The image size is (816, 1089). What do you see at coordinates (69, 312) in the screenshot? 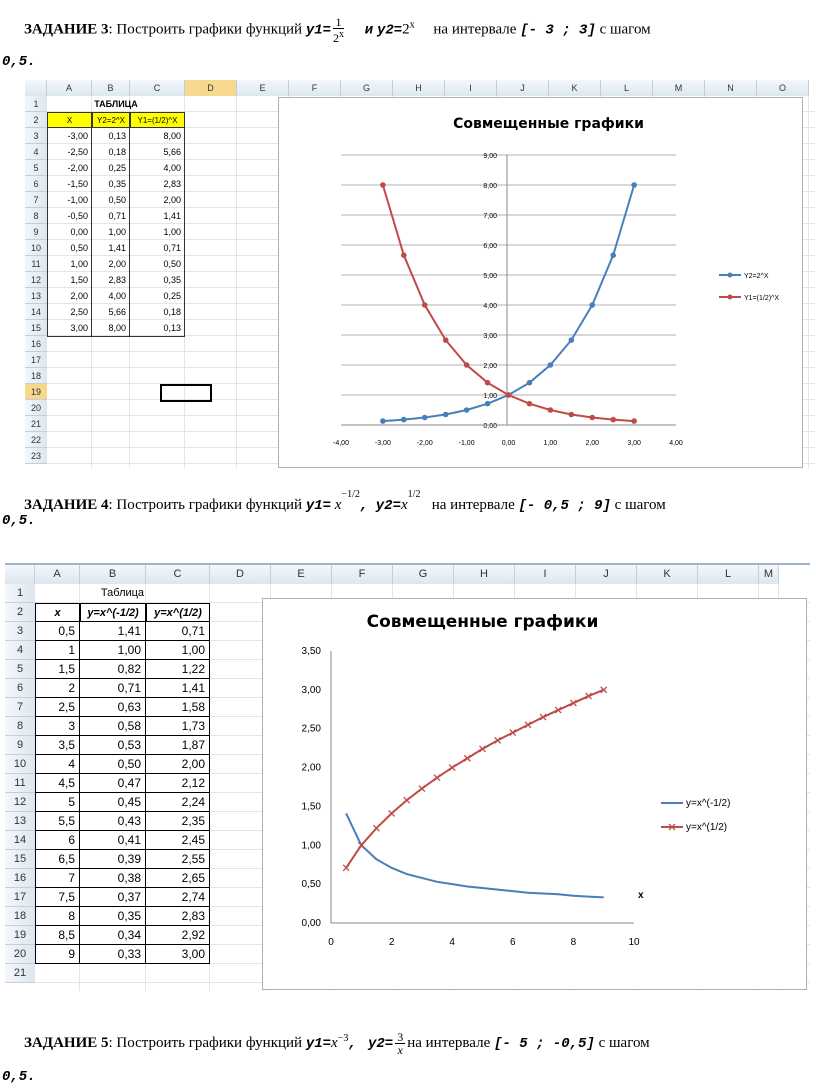
I see `table-1-cell: 2,50` at bounding box center [69, 312].